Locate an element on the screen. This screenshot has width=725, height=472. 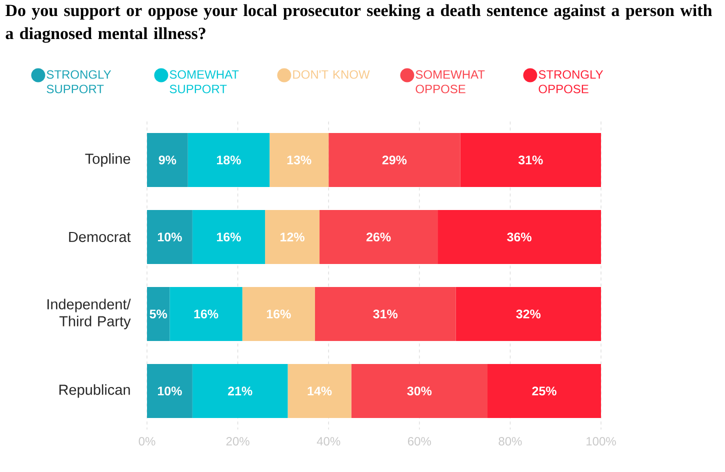
data-label: 5% is located at coordinates (159, 314).